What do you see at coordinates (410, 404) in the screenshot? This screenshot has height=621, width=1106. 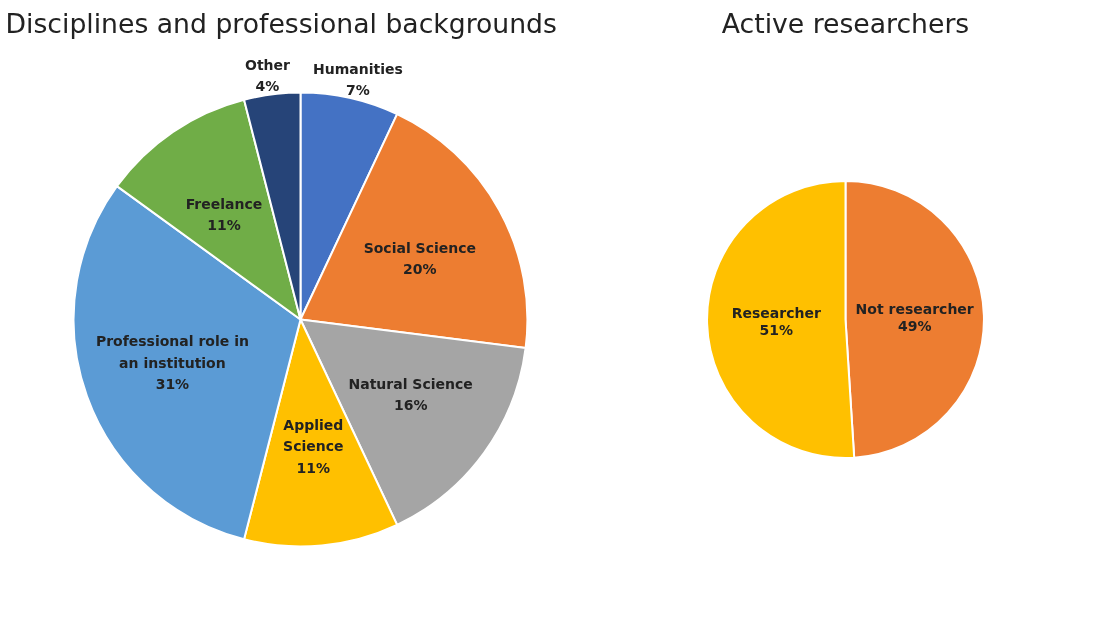 I see `data-label: 16%` at bounding box center [410, 404].